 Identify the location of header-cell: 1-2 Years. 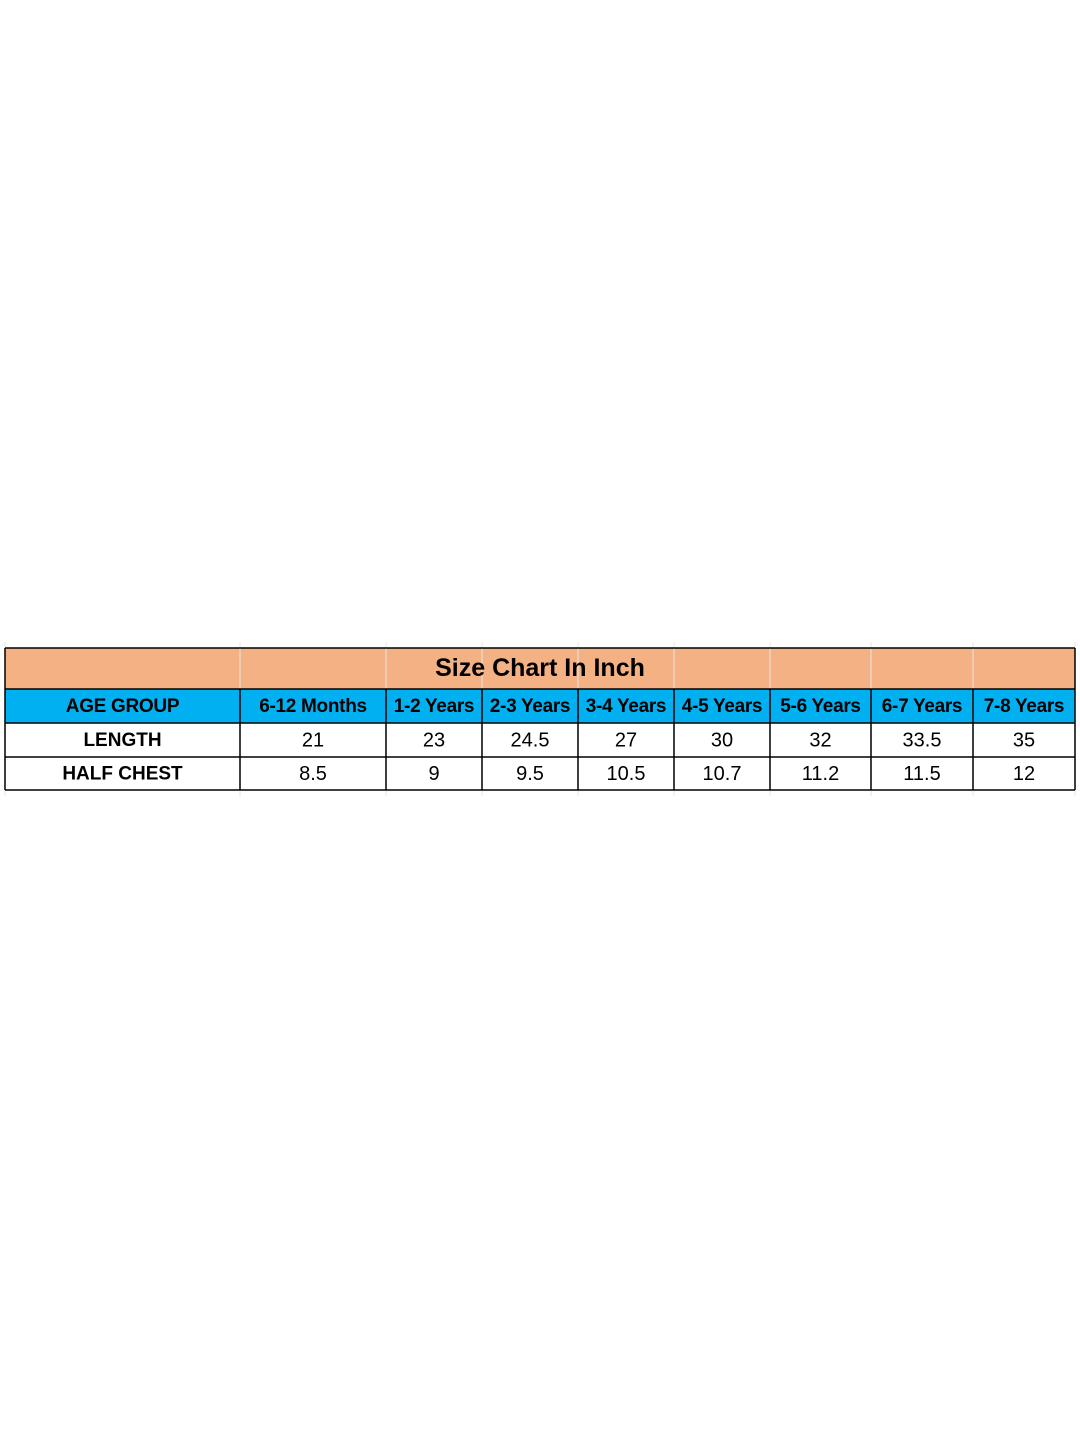
(434, 706).